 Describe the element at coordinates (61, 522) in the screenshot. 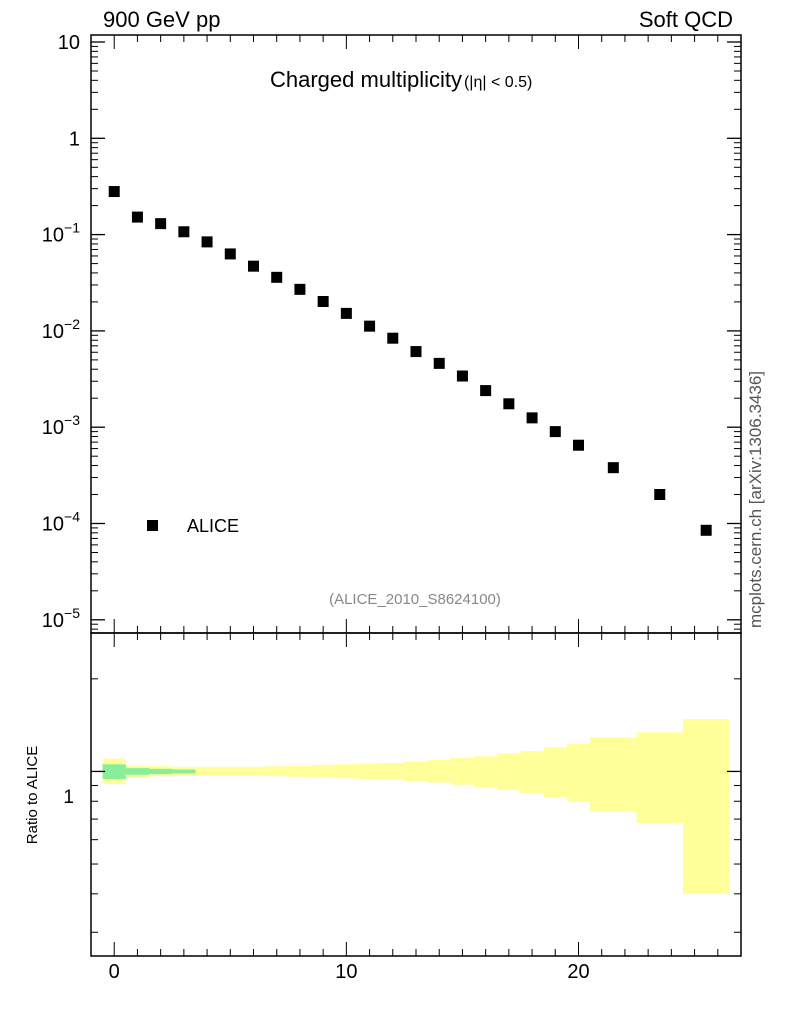

I see `y-tick-label: 10⁻⁴` at that location.